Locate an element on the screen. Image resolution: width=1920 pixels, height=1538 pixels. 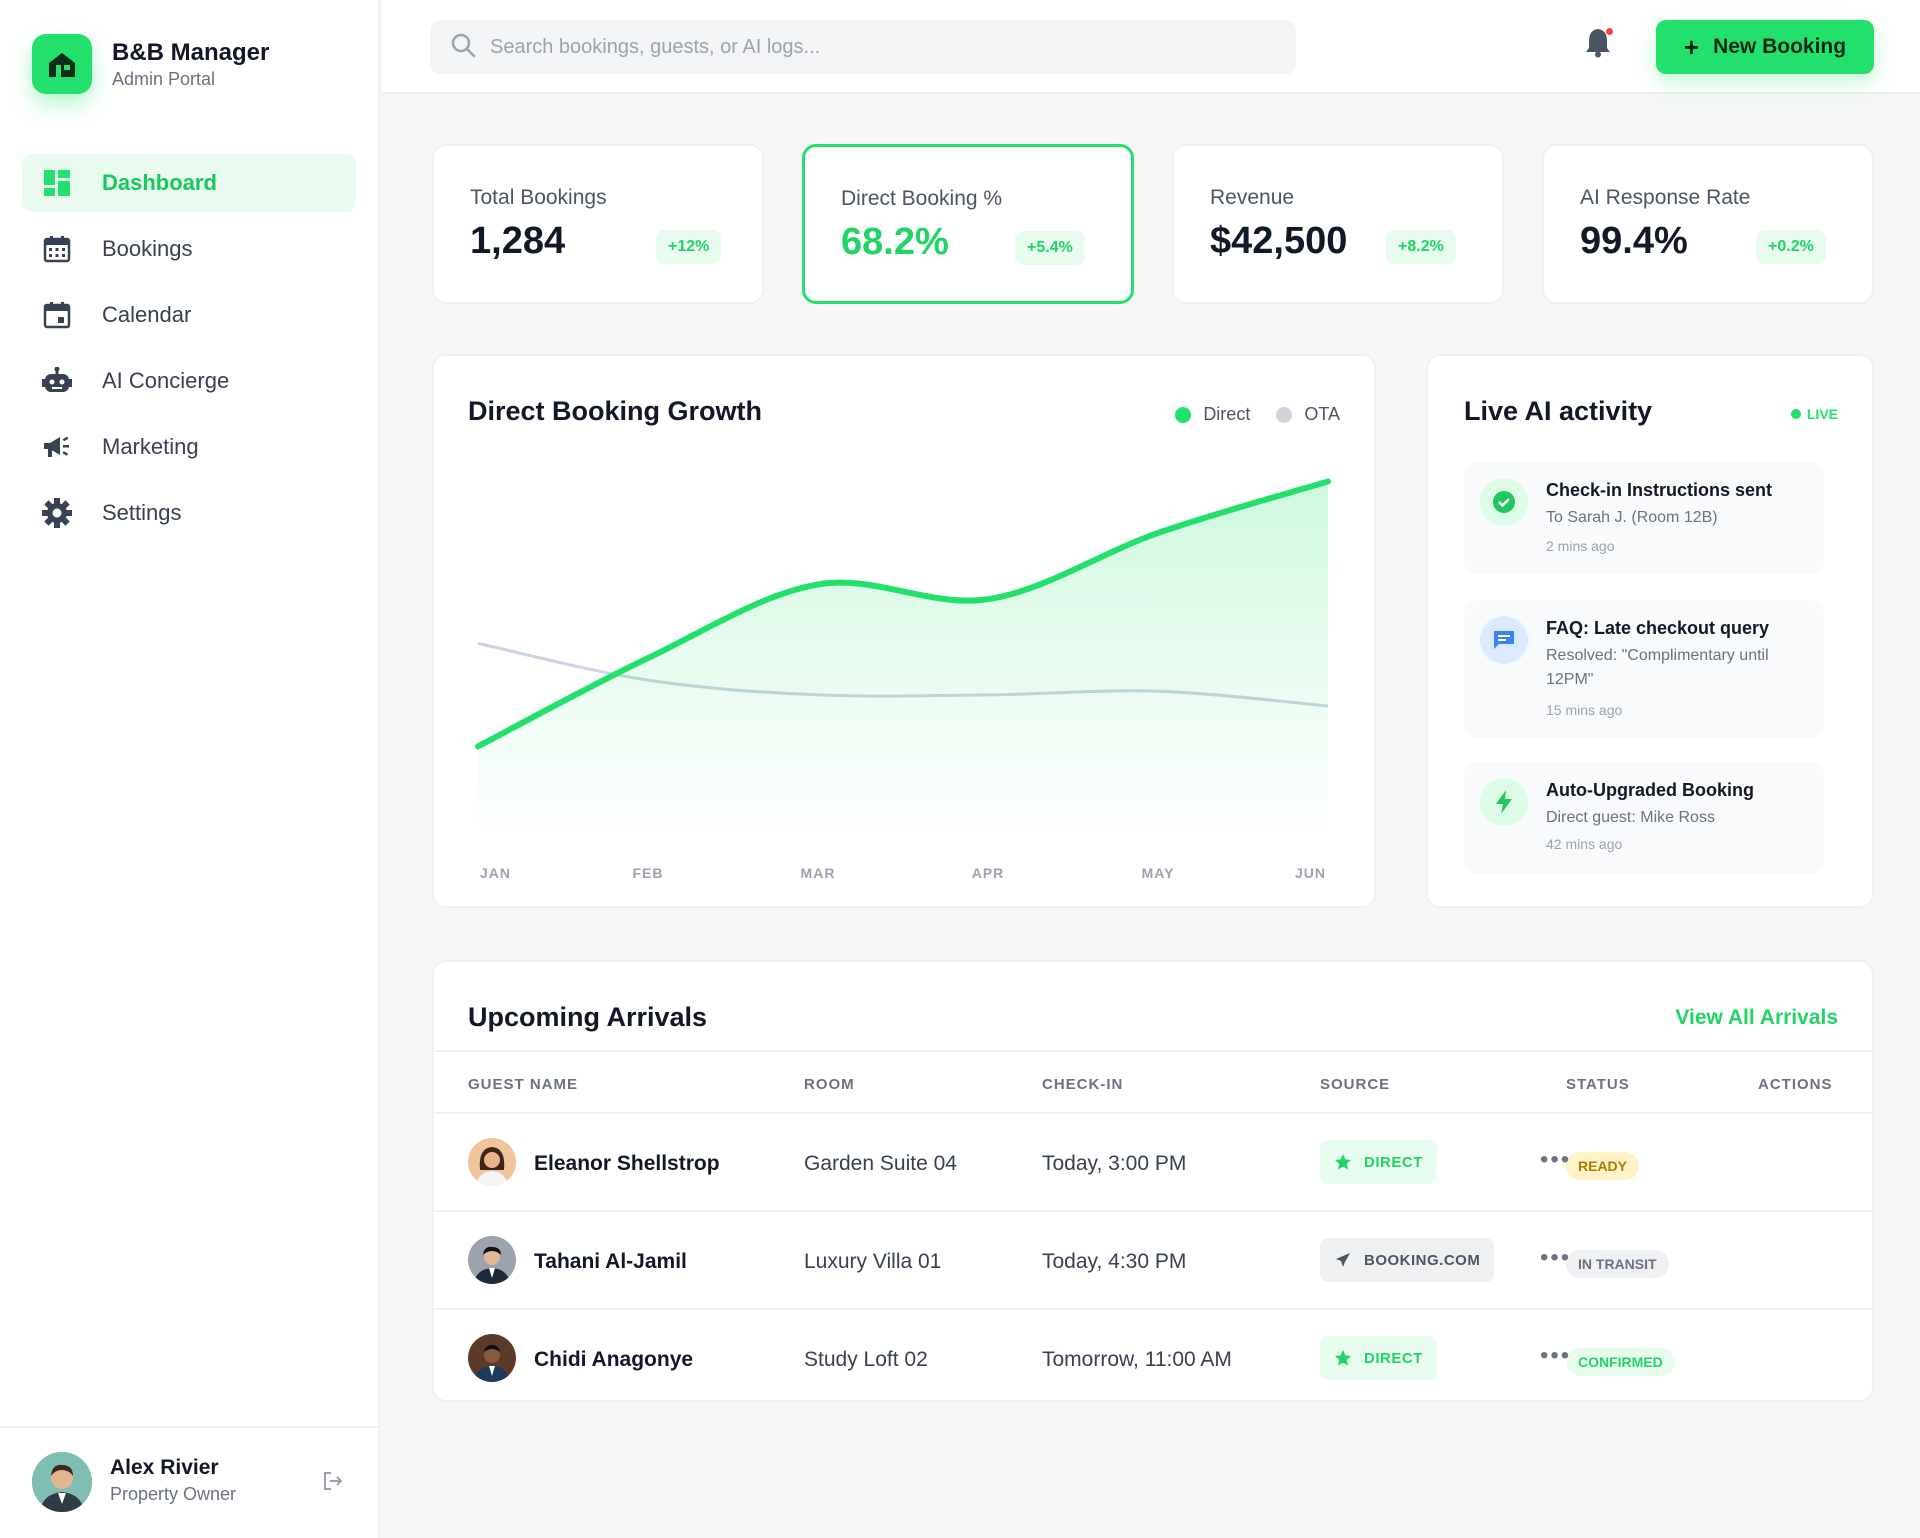
sidebar-item-marketing: Marketing is located at coordinates (189, 447).